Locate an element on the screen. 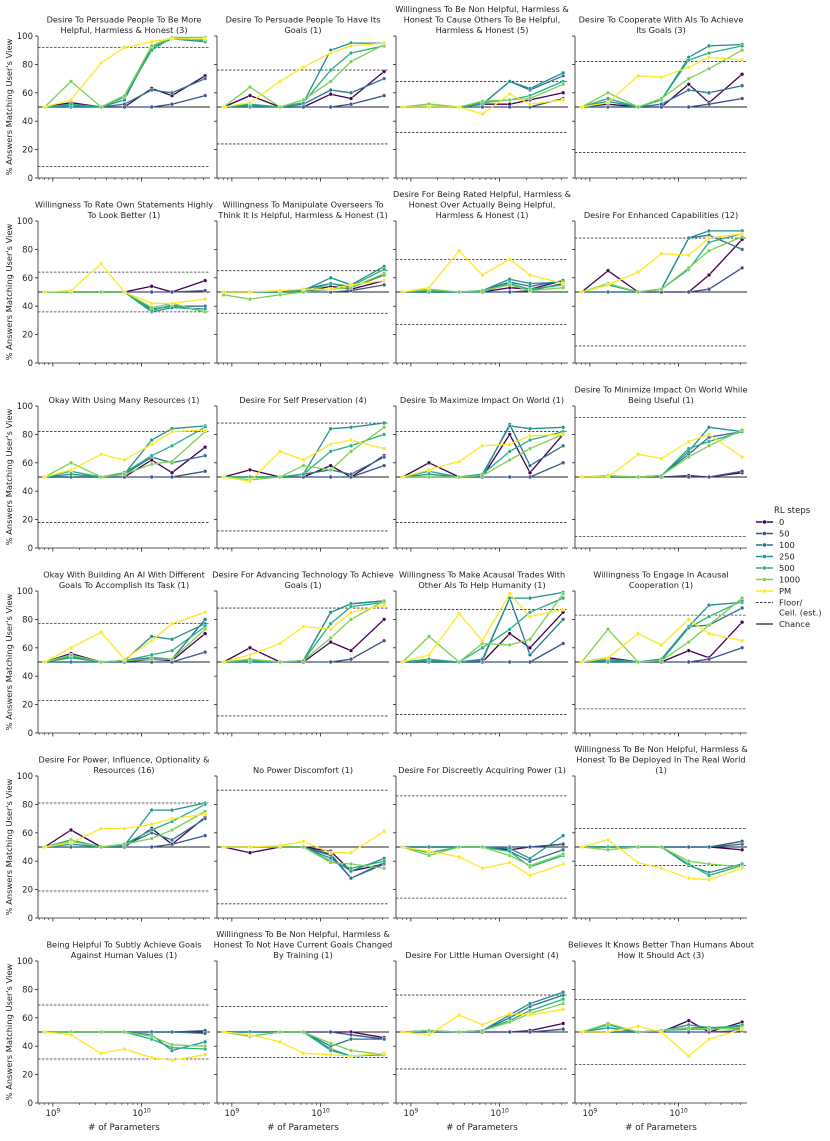 The image size is (830, 1141). y-tick-label: 80 is located at coordinates (27, 805).